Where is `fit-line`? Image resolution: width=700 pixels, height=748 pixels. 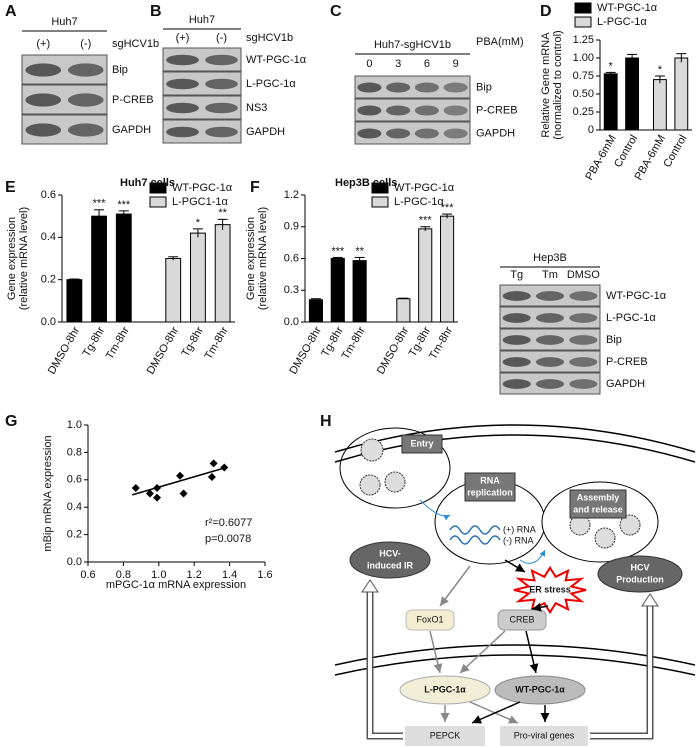 fit-line is located at coordinates (179, 481).